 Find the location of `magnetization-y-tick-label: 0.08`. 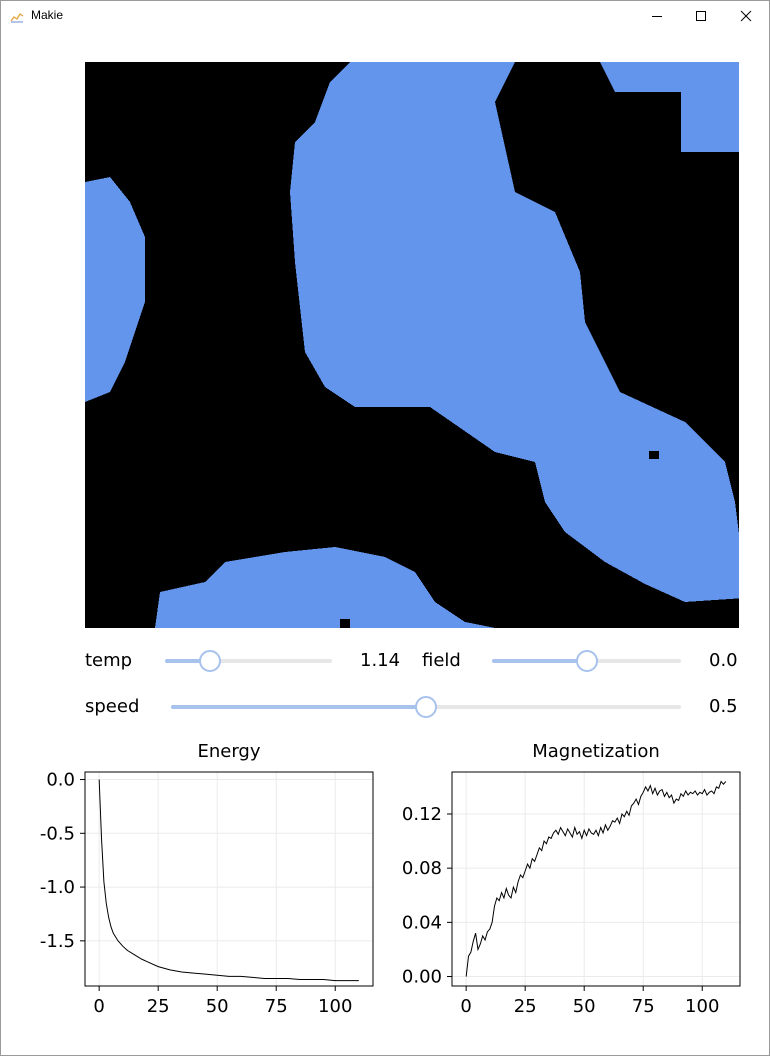

magnetization-y-tick-label: 0.08 is located at coordinates (422, 868).